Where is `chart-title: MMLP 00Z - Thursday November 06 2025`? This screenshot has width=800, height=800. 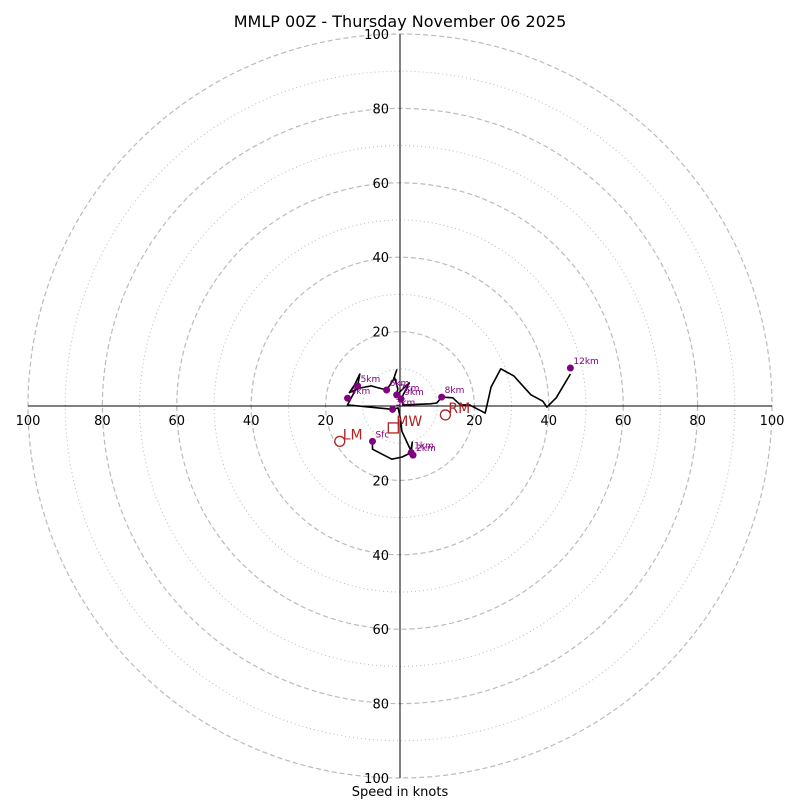 chart-title: MMLP 00Z - Thursday November 06 2025 is located at coordinates (400, 21).